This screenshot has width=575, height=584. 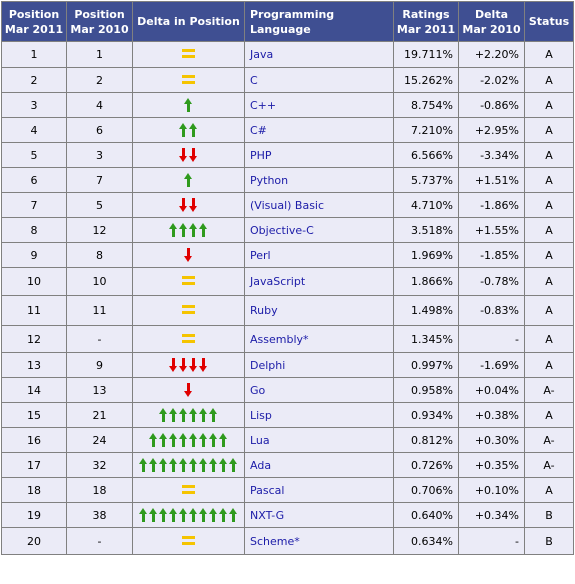 I want to click on delta-cell: -0.83%, so click(x=491, y=310).